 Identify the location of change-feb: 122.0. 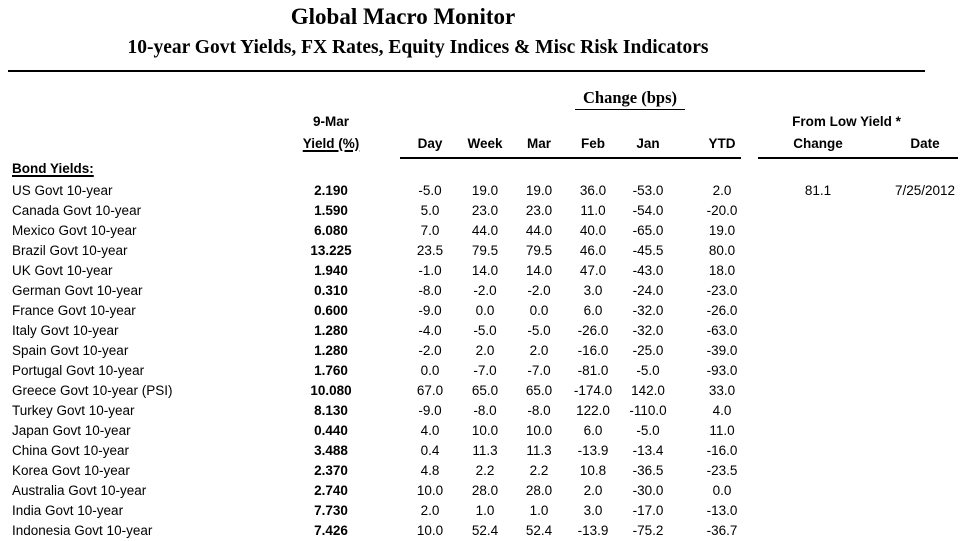
(593, 410).